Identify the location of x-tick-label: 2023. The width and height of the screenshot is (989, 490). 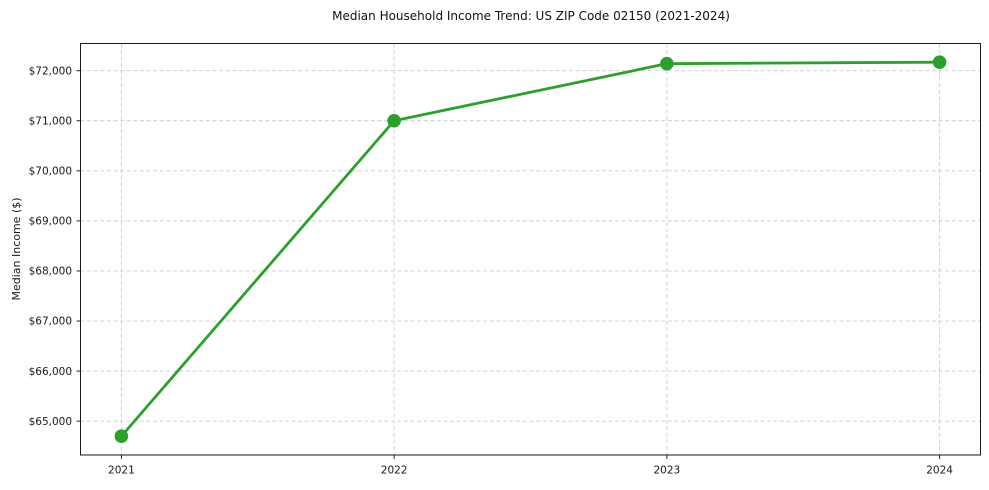
(666, 471).